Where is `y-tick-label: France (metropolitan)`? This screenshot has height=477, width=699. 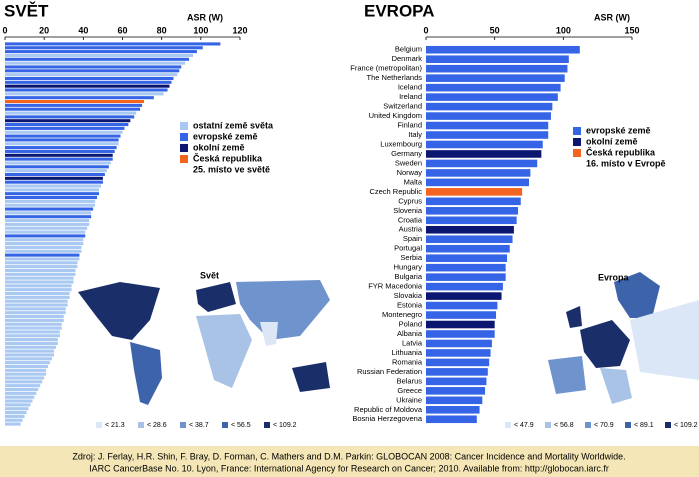 y-tick-label: France (metropolitan) is located at coordinates (386, 68).